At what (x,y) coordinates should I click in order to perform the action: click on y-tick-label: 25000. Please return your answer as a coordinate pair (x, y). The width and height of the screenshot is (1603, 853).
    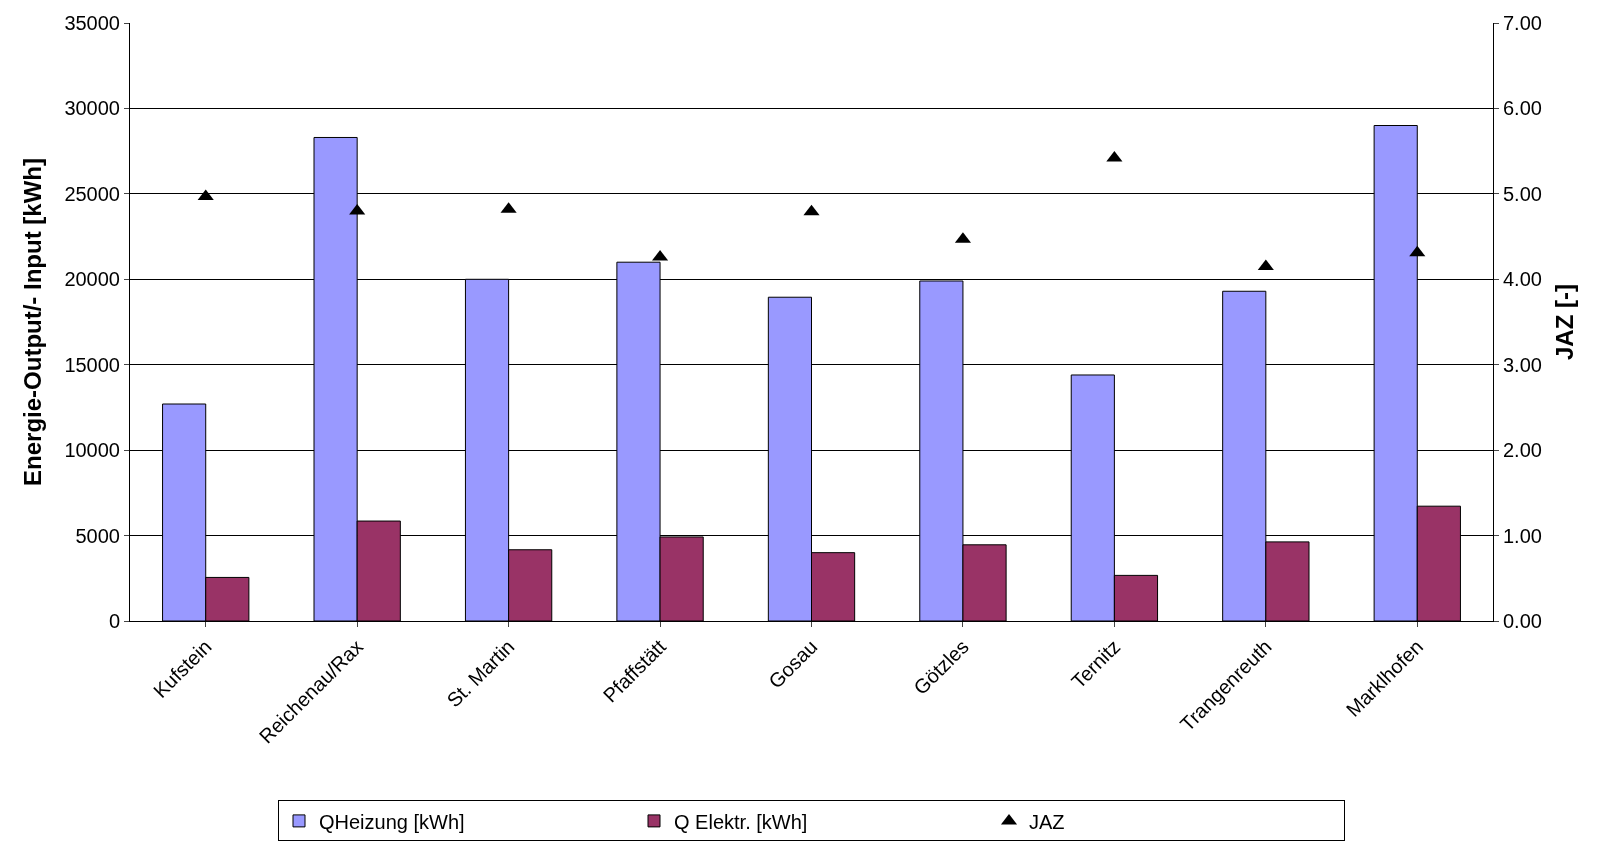
    Looking at the image, I should click on (92, 193).